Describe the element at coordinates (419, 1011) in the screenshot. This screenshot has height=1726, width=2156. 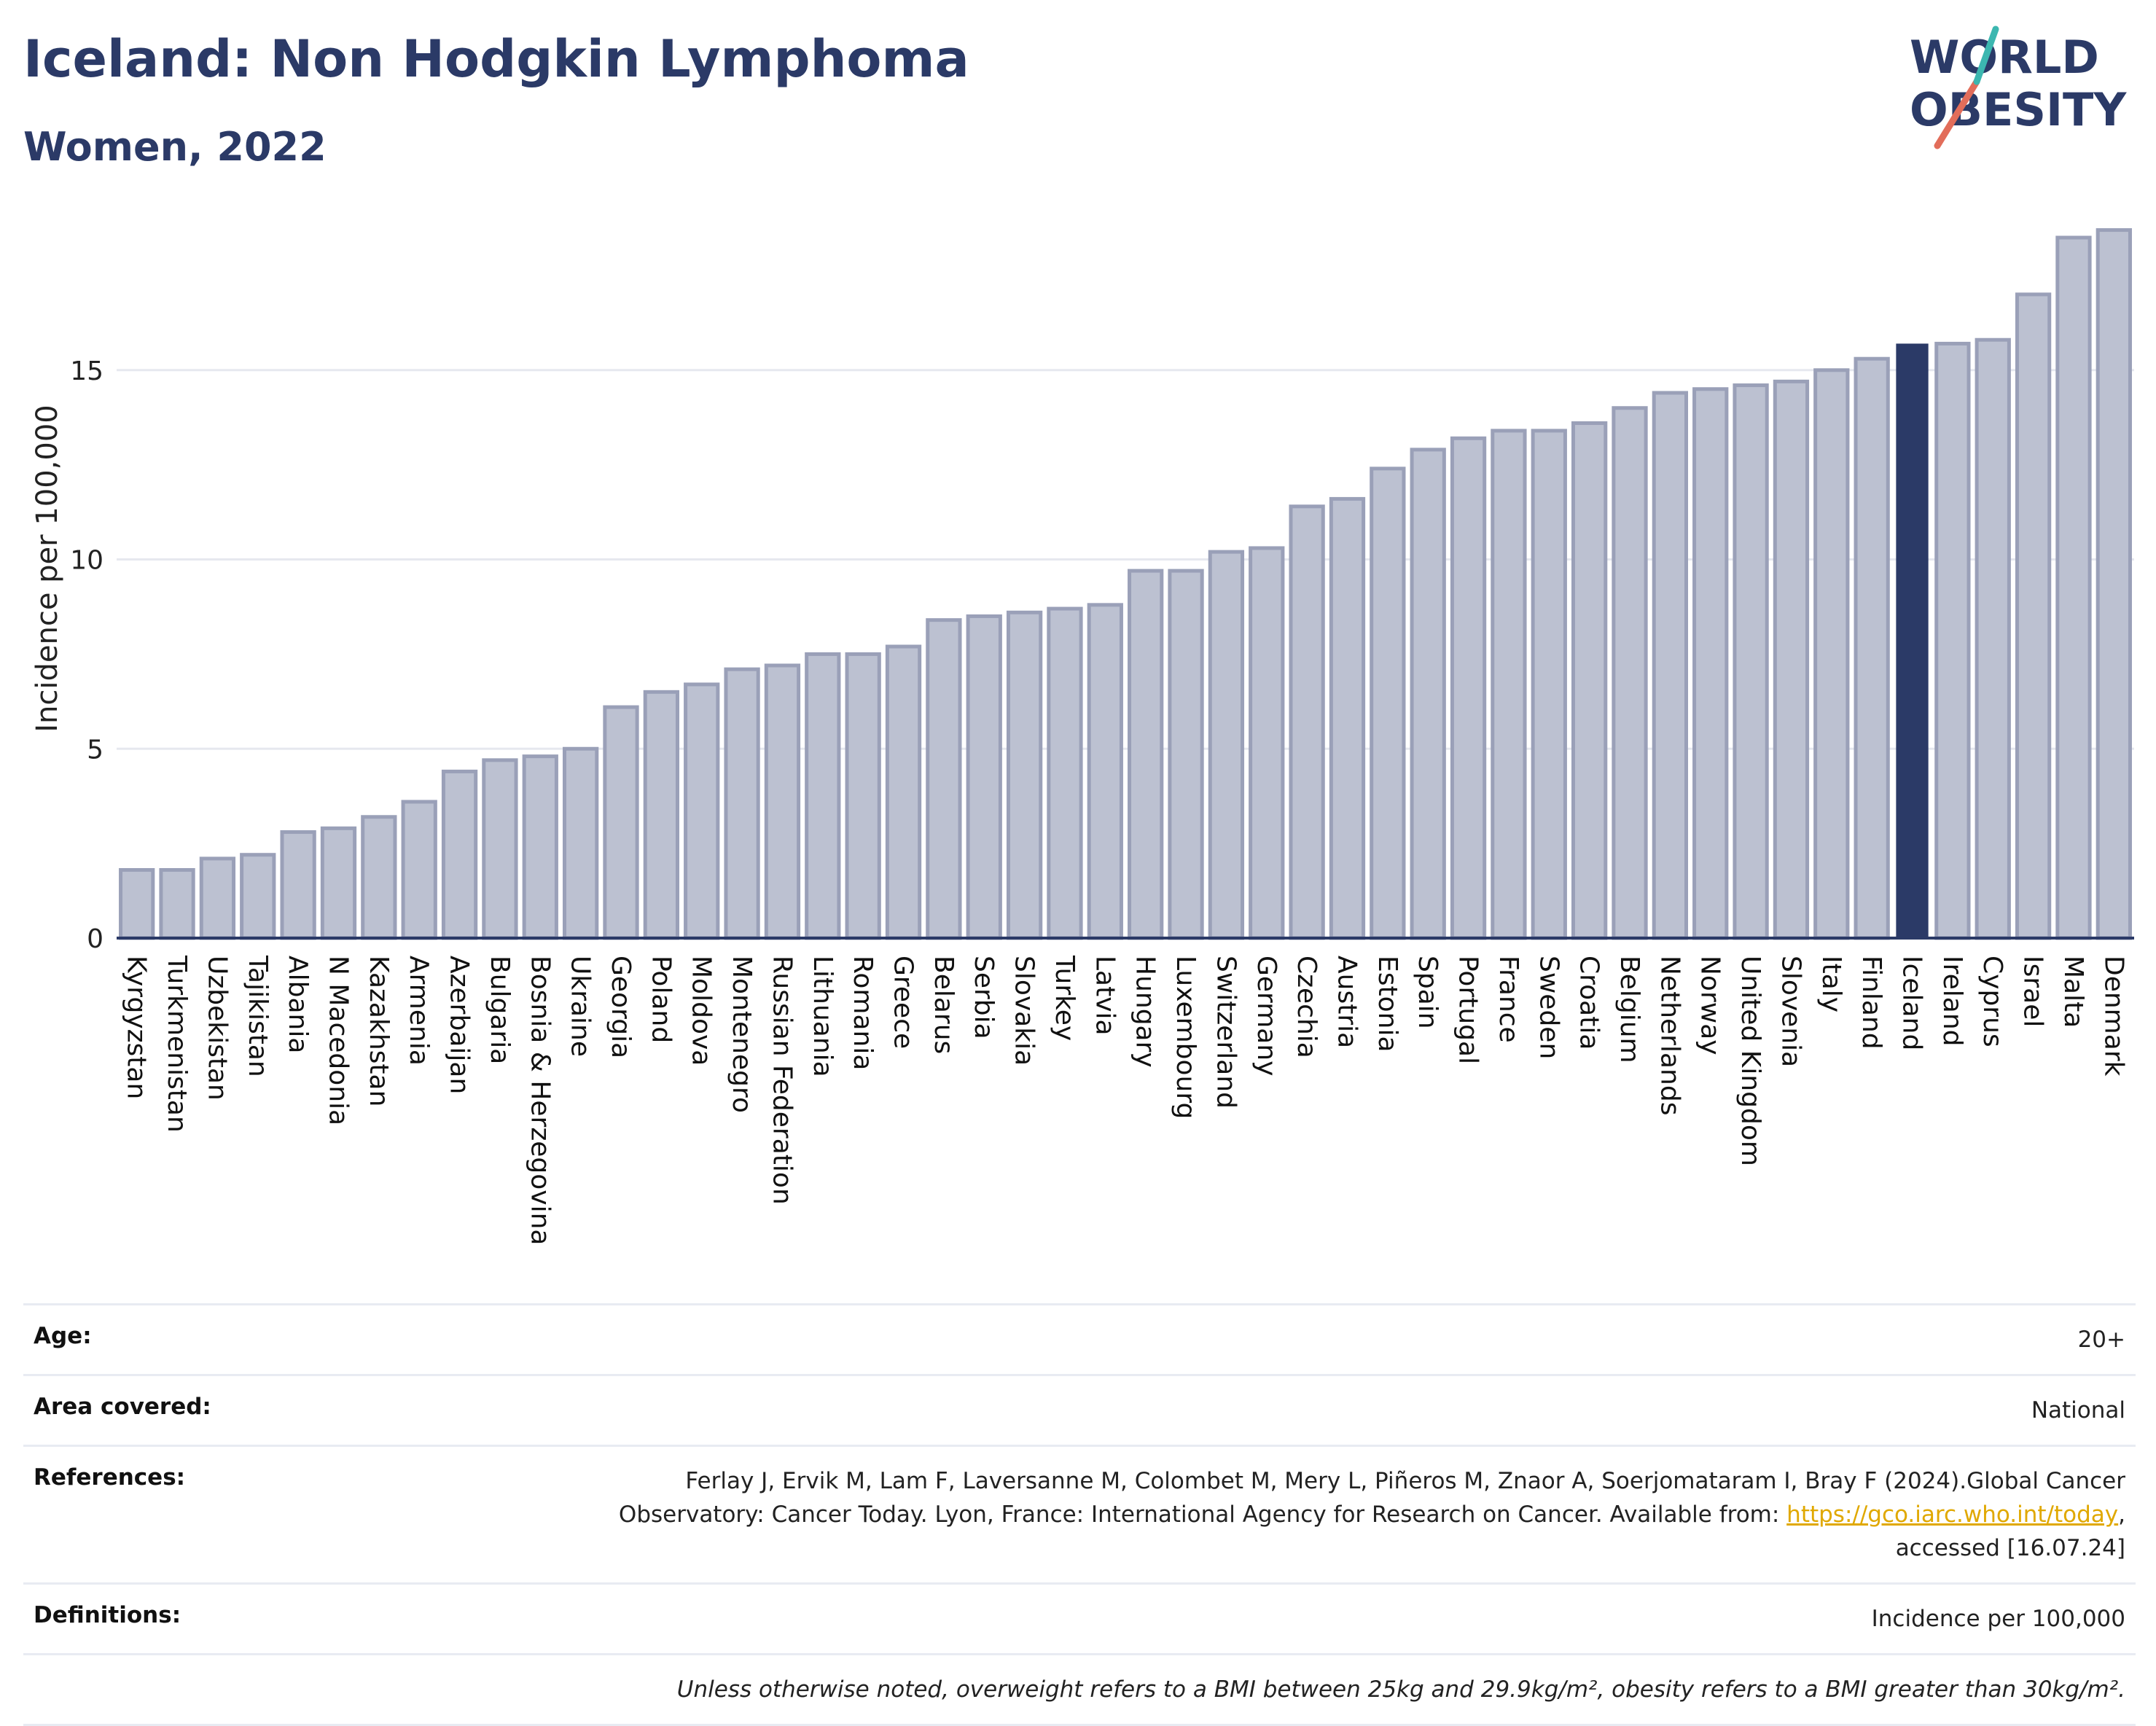
I see `x-tick-label: Armenia` at that location.